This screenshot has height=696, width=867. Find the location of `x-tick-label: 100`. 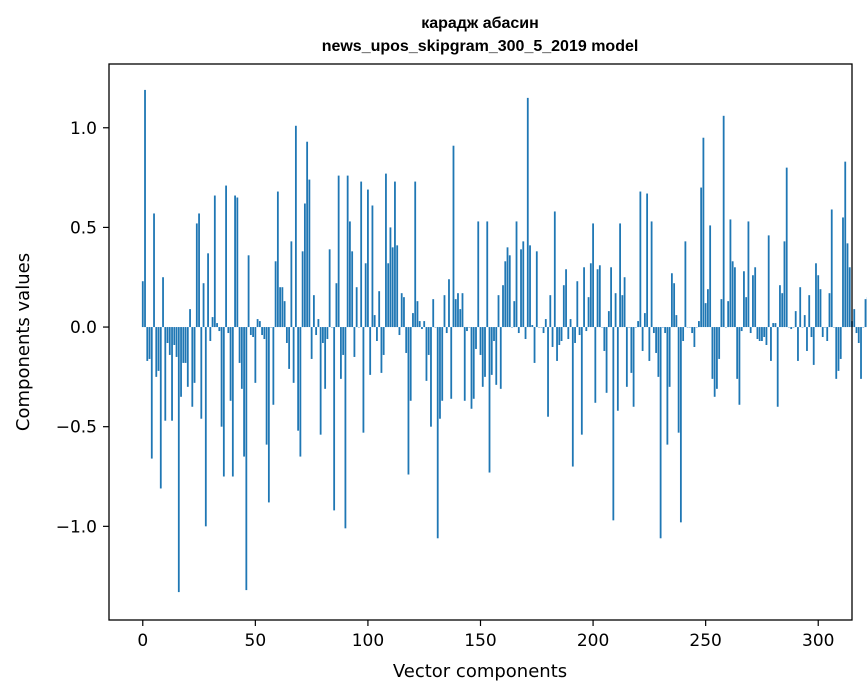

x-tick-label: 100 is located at coordinates (368, 641).